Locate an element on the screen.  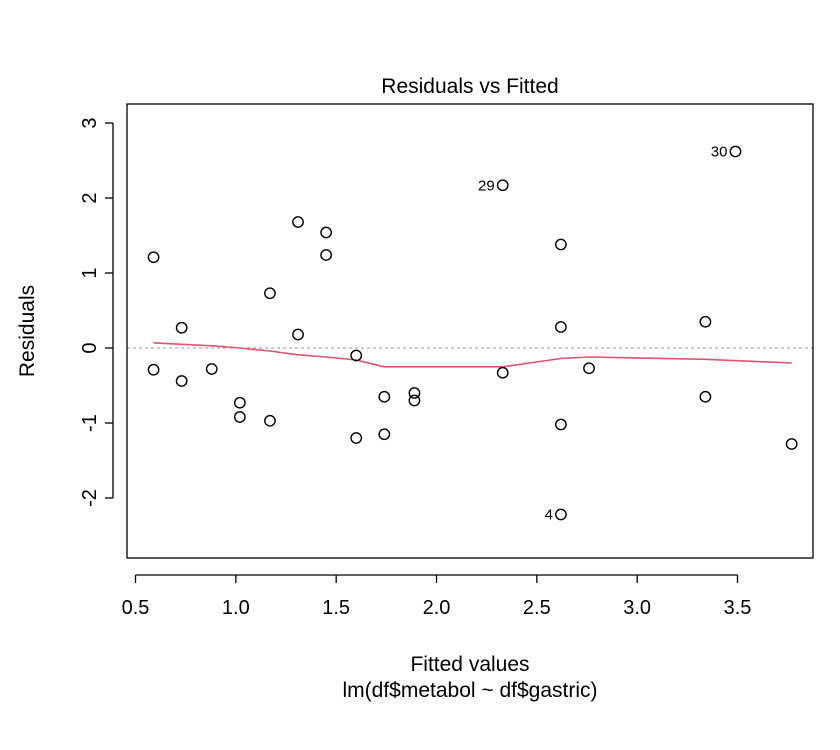
x-tick-label: 2.5 is located at coordinates (537, 608).